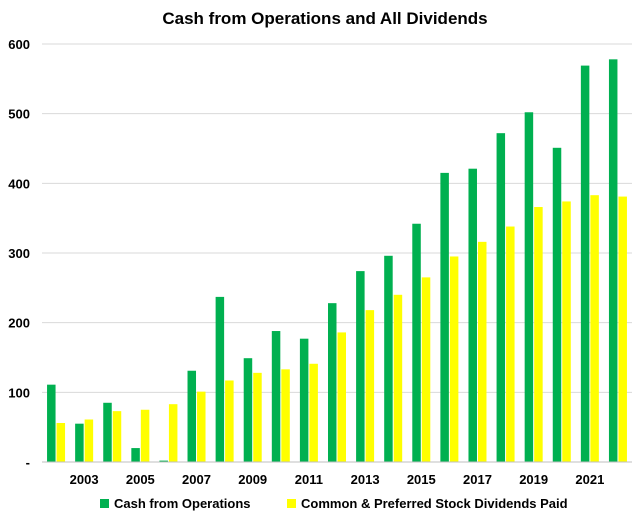 The image size is (640, 524). What do you see at coordinates (309, 479) in the screenshot?
I see `x-tick-label: 2011` at bounding box center [309, 479].